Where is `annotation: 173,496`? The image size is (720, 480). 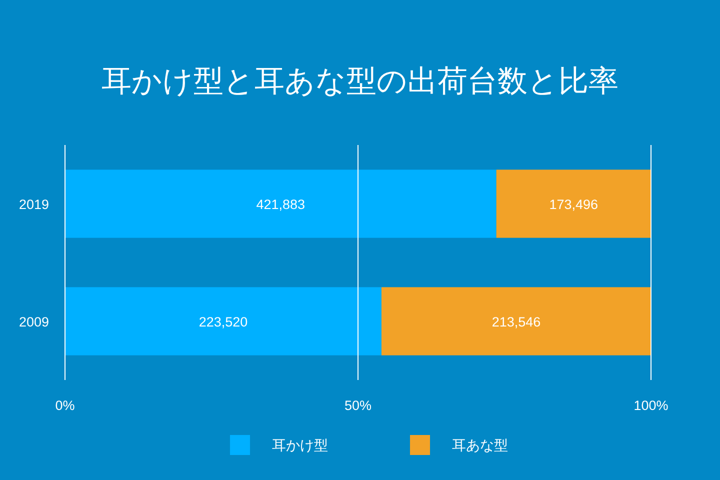
annotation: 173,496 is located at coordinates (573, 204).